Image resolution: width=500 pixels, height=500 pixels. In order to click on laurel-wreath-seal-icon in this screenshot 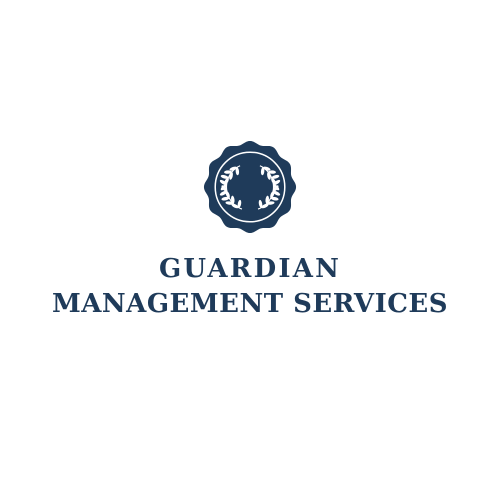, I will do `click(250, 187)`.